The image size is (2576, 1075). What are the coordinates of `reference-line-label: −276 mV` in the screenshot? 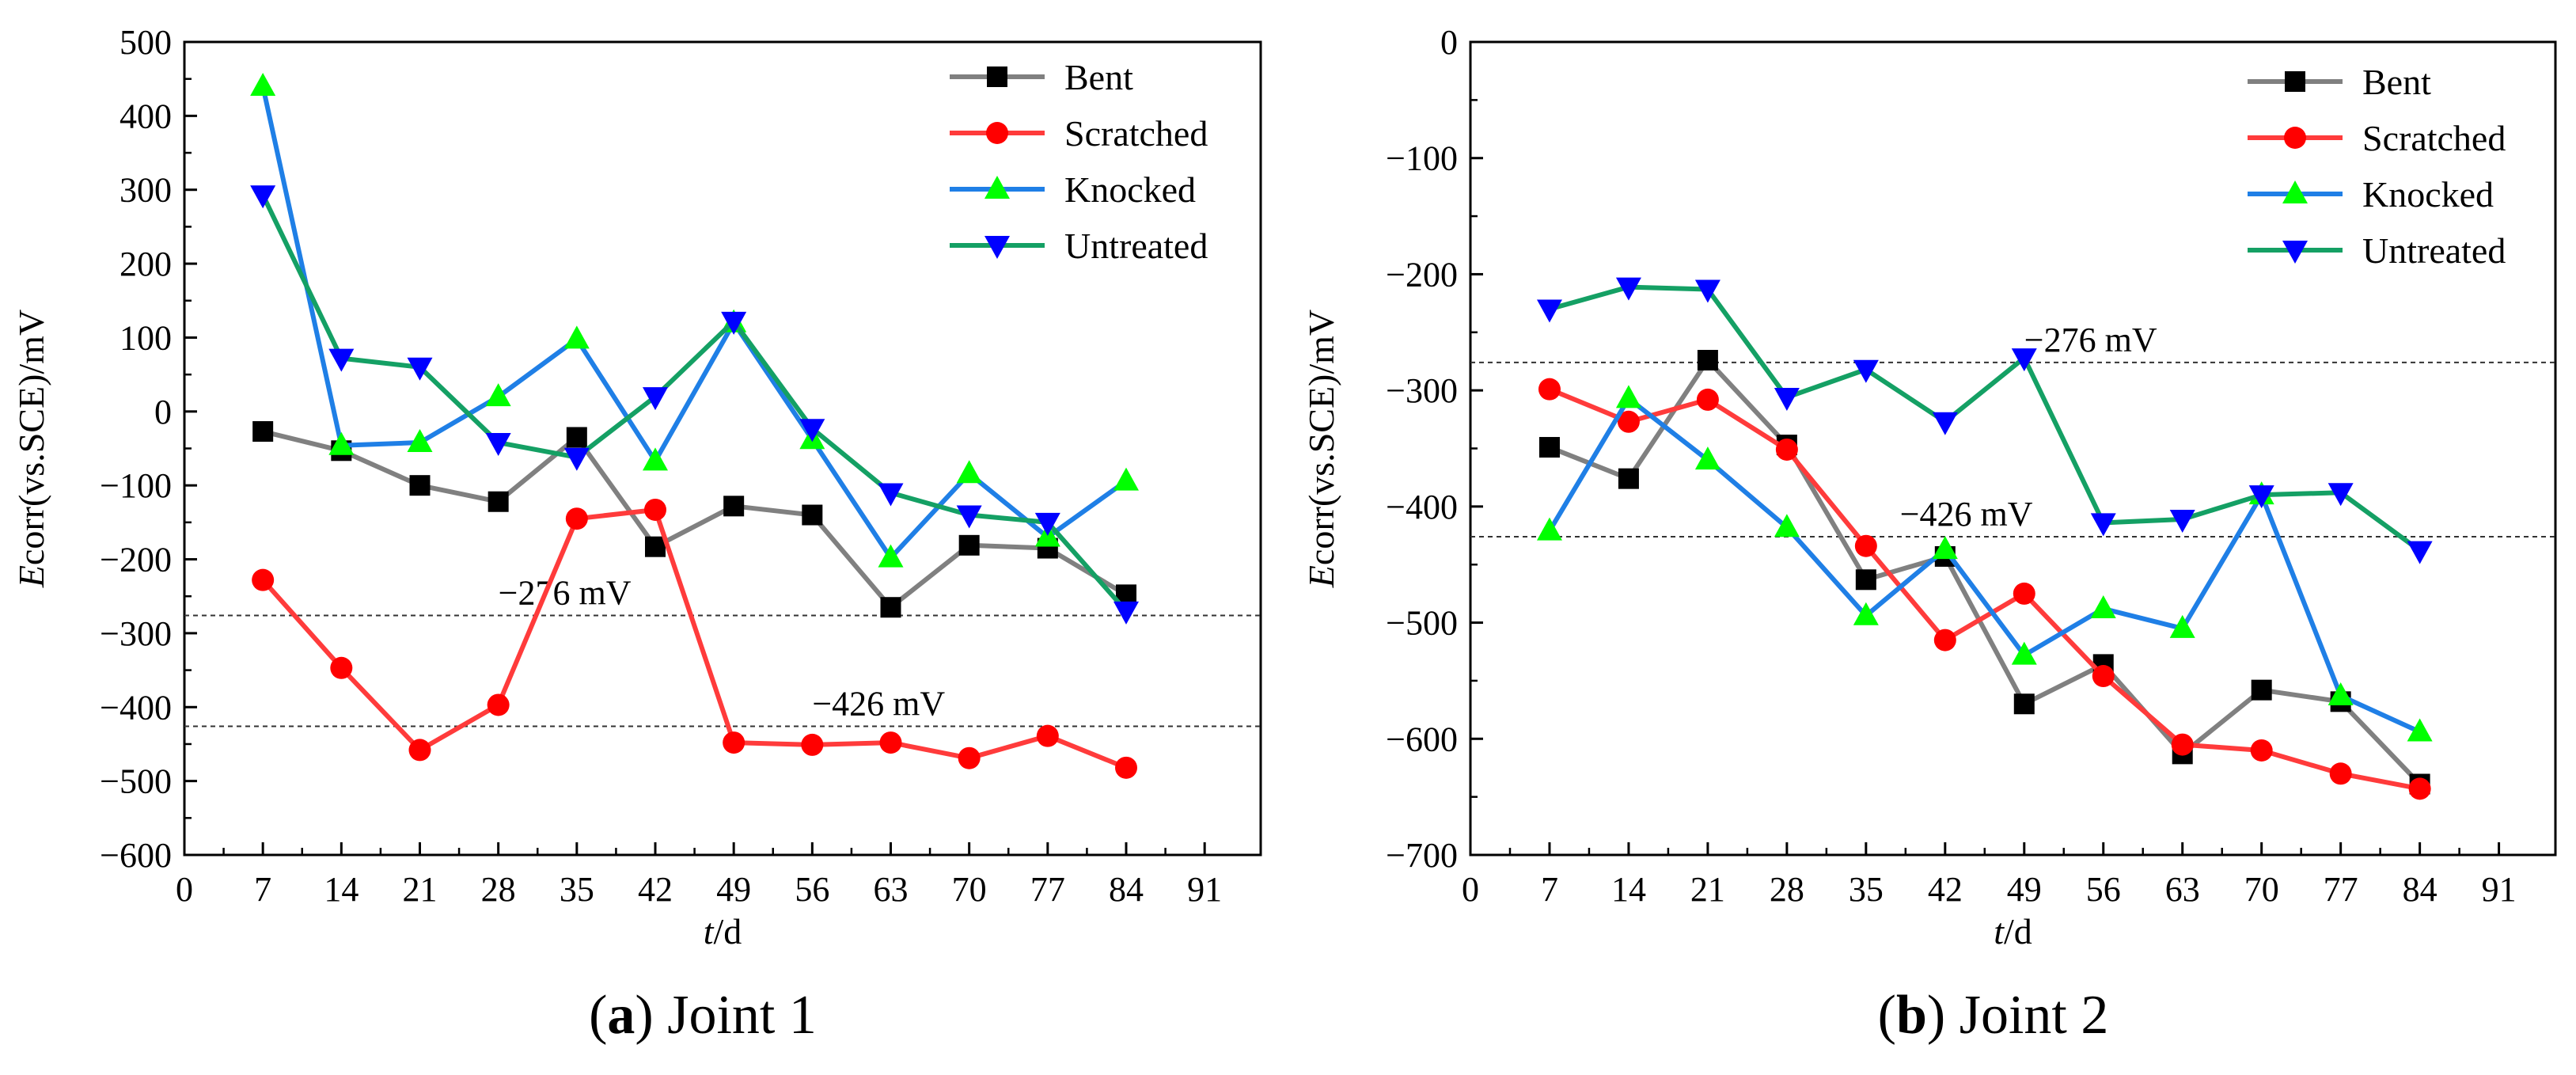 It's located at (565, 593).